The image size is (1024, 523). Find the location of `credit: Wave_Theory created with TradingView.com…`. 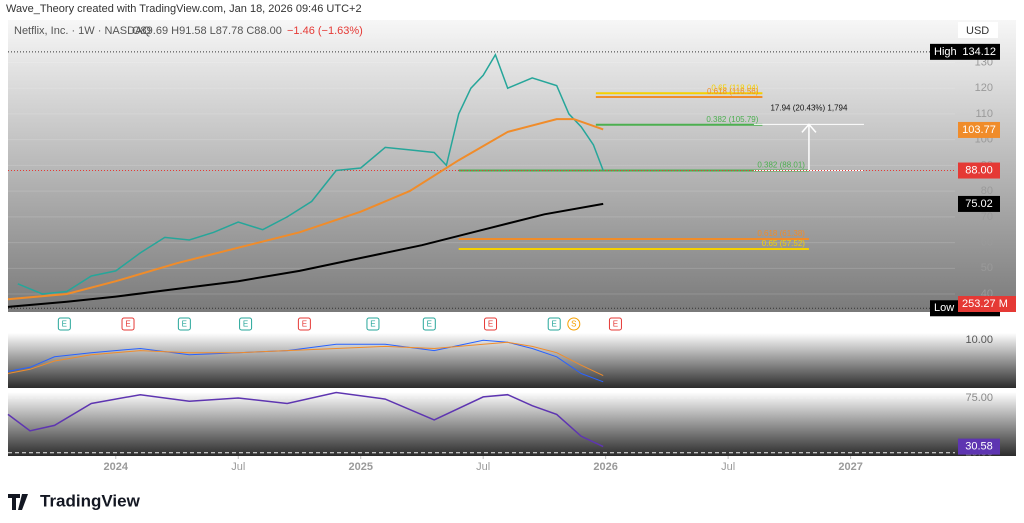

credit: Wave_Theory created with TradingView.com… is located at coordinates (184, 9).